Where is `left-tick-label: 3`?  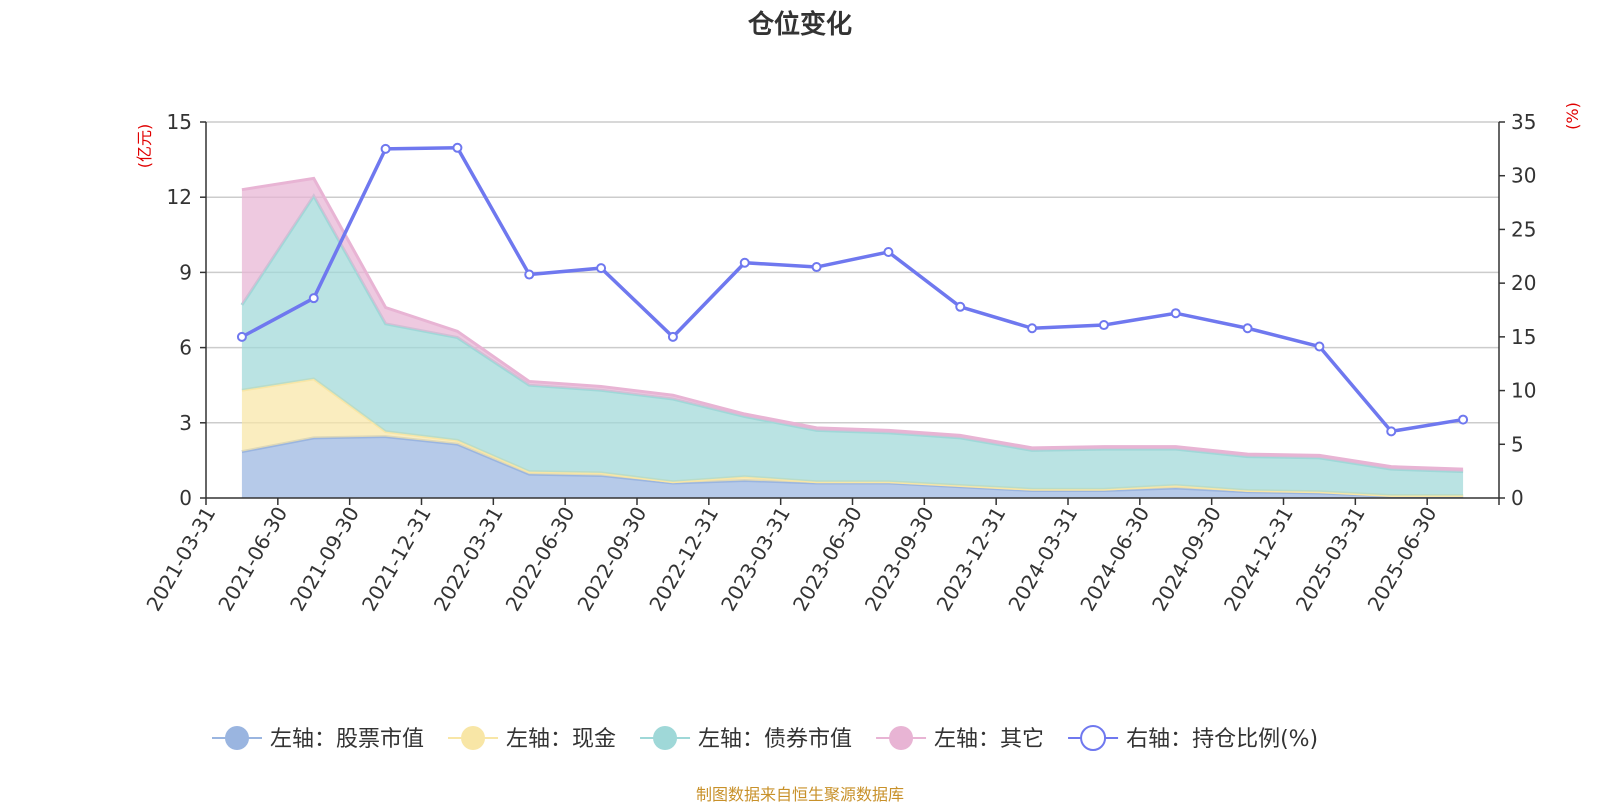 left-tick-label: 3 is located at coordinates (185, 423).